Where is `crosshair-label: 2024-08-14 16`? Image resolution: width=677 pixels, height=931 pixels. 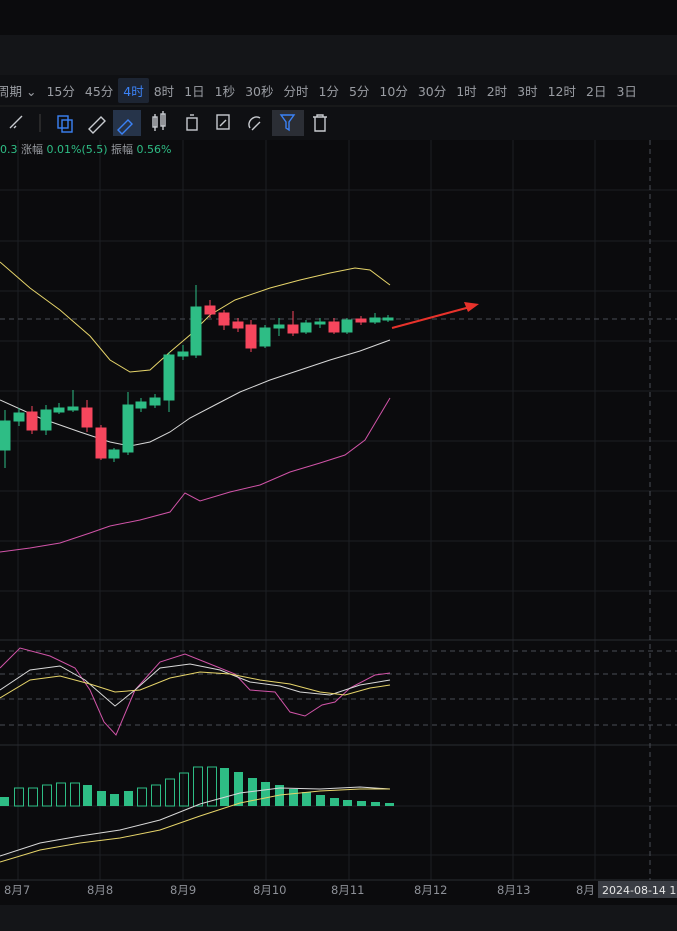
crosshair-label: 2024-08-14 16 is located at coordinates (639, 890).